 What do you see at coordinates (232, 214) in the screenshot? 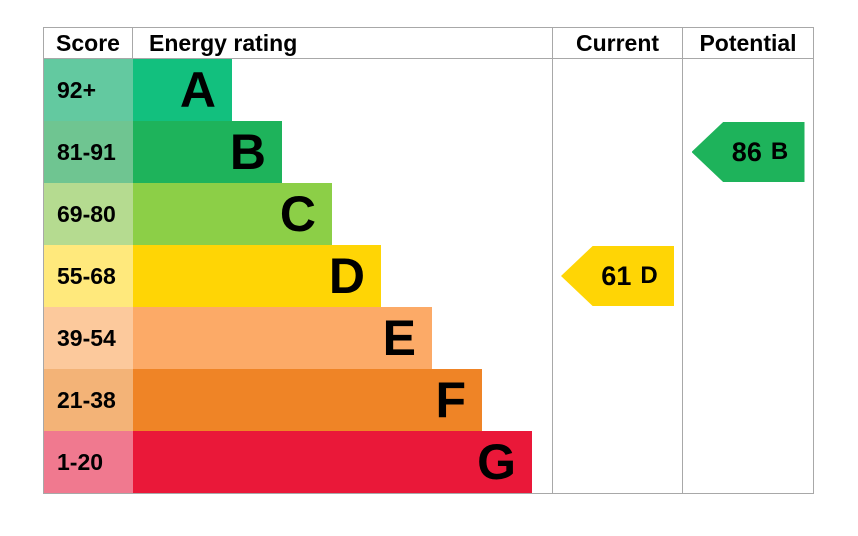
I see `energy-bar-c: C` at bounding box center [232, 214].